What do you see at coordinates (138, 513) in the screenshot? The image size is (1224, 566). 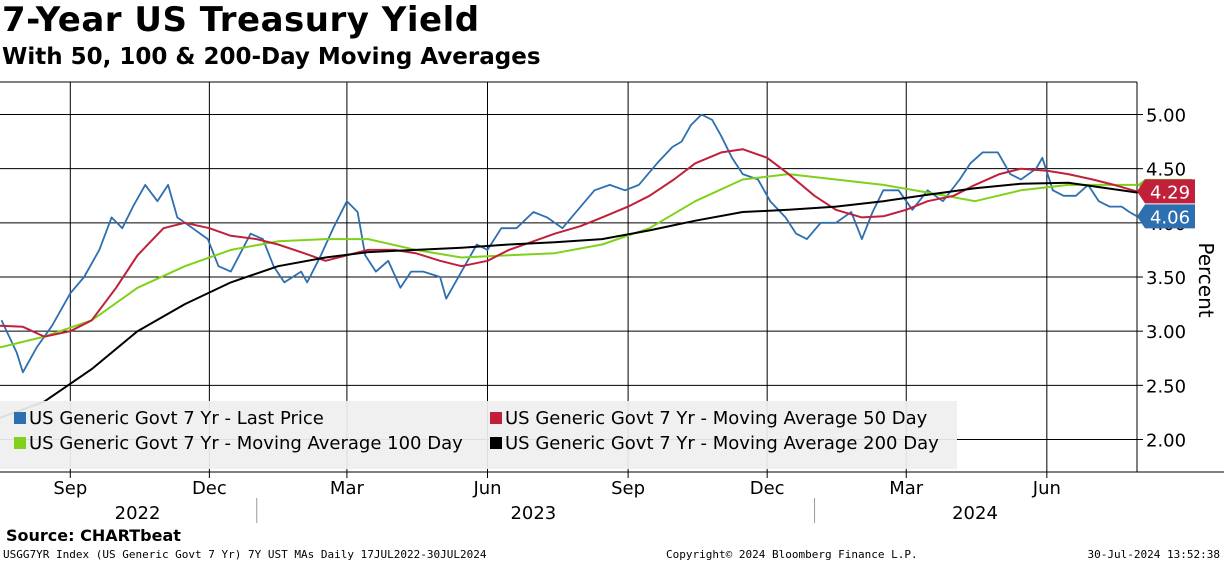 I see `year-label: 2022` at bounding box center [138, 513].